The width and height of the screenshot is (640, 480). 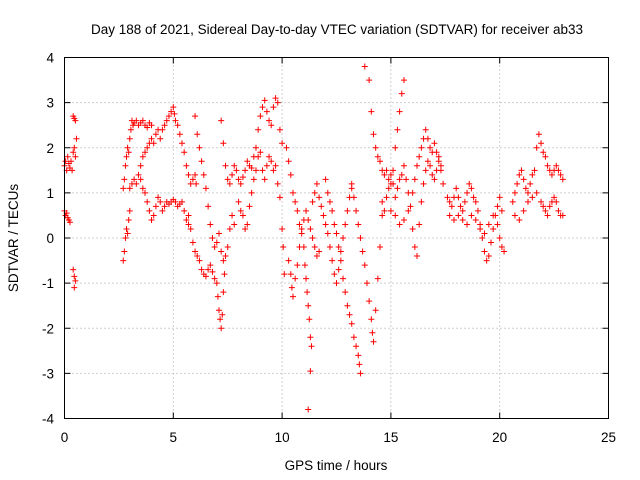 What do you see at coordinates (50, 58) in the screenshot?
I see `y-tick-label: 4` at bounding box center [50, 58].